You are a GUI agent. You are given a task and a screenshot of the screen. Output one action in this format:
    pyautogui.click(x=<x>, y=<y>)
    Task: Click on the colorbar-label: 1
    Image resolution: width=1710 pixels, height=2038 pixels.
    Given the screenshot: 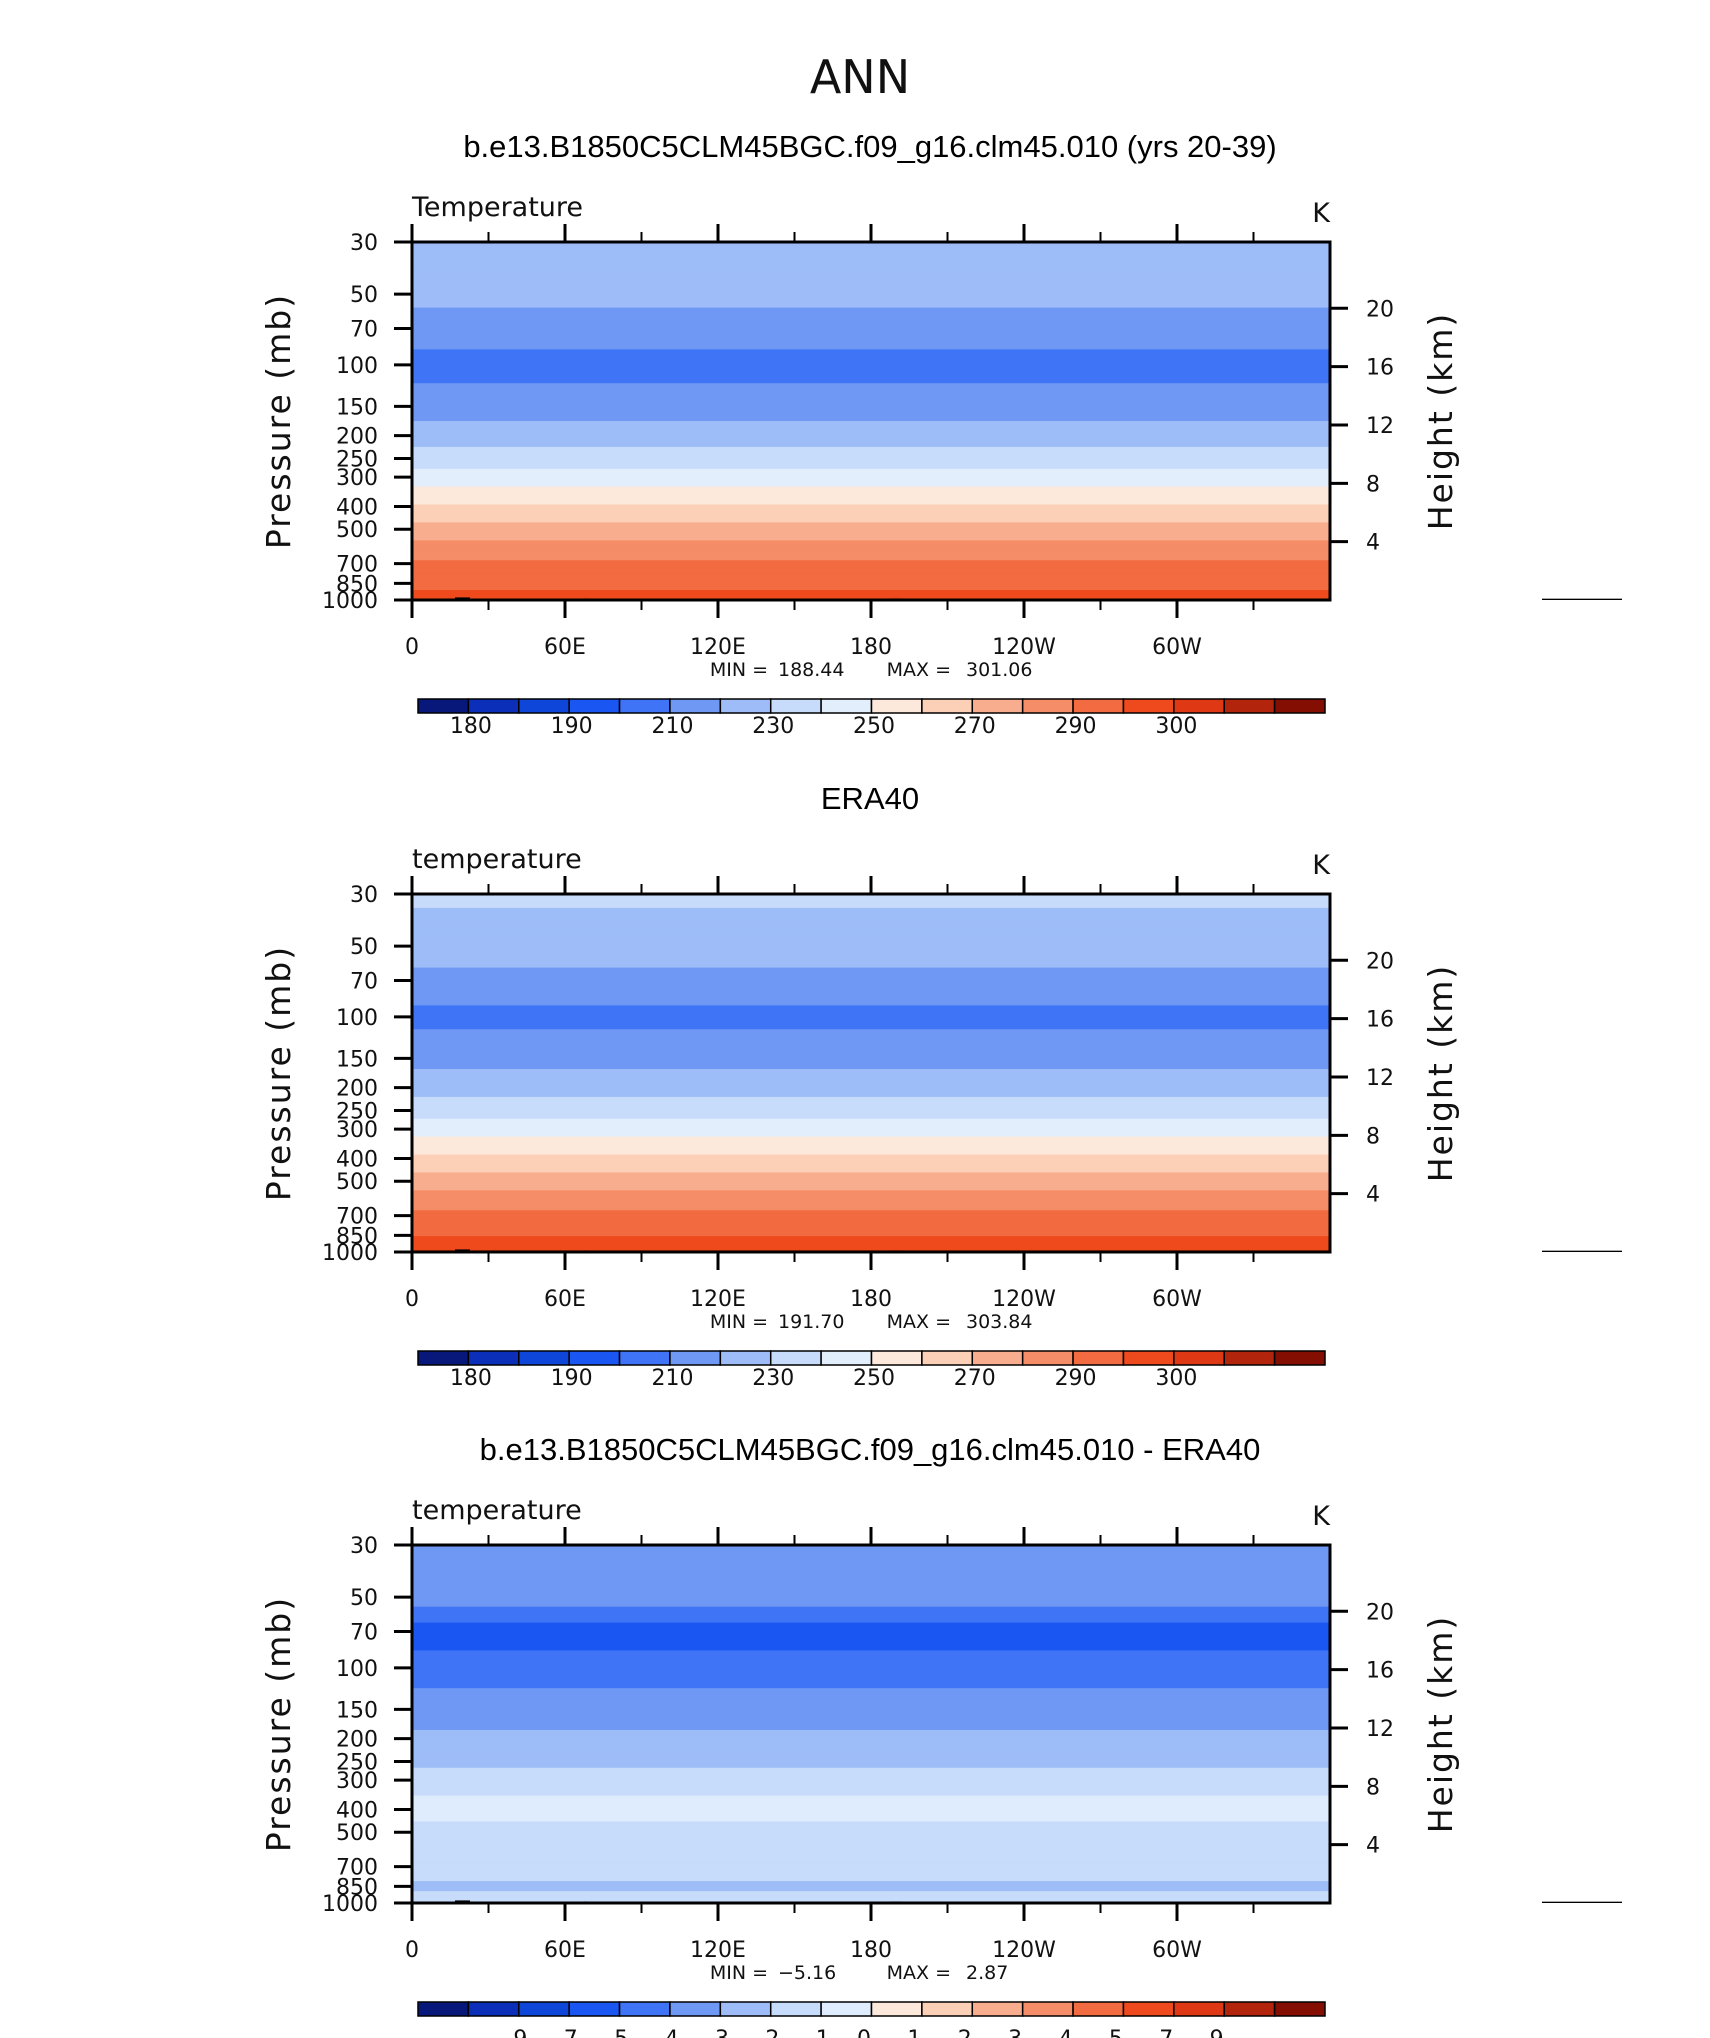 What is the action you would take?
    pyautogui.click(x=914, y=2032)
    